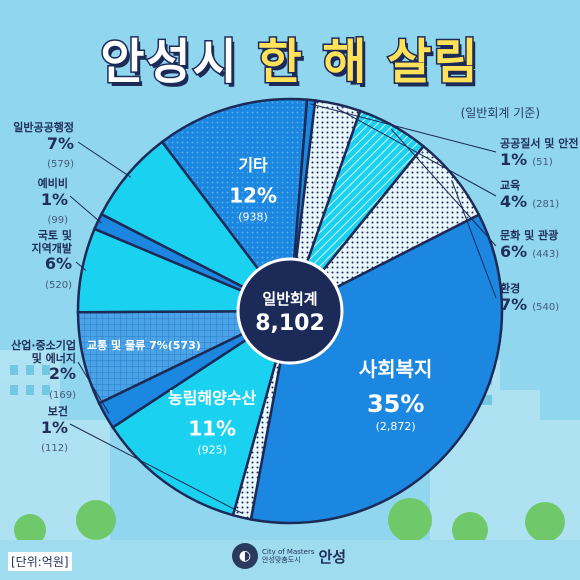 The width and height of the screenshot is (580, 580). What do you see at coordinates (514, 201) in the screenshot?
I see `label-percent: 4%` at bounding box center [514, 201].